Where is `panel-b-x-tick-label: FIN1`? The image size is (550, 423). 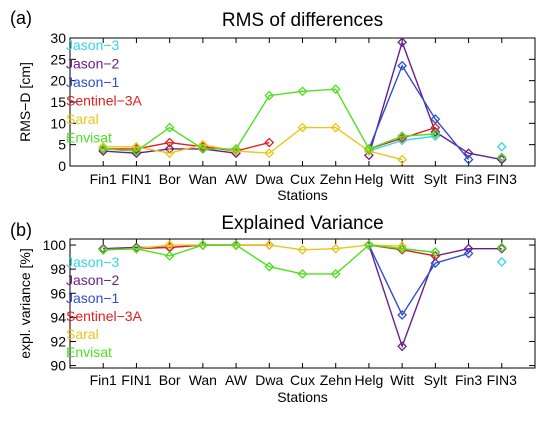 panel-b-x-tick-label: FIN1 is located at coordinates (136, 380).